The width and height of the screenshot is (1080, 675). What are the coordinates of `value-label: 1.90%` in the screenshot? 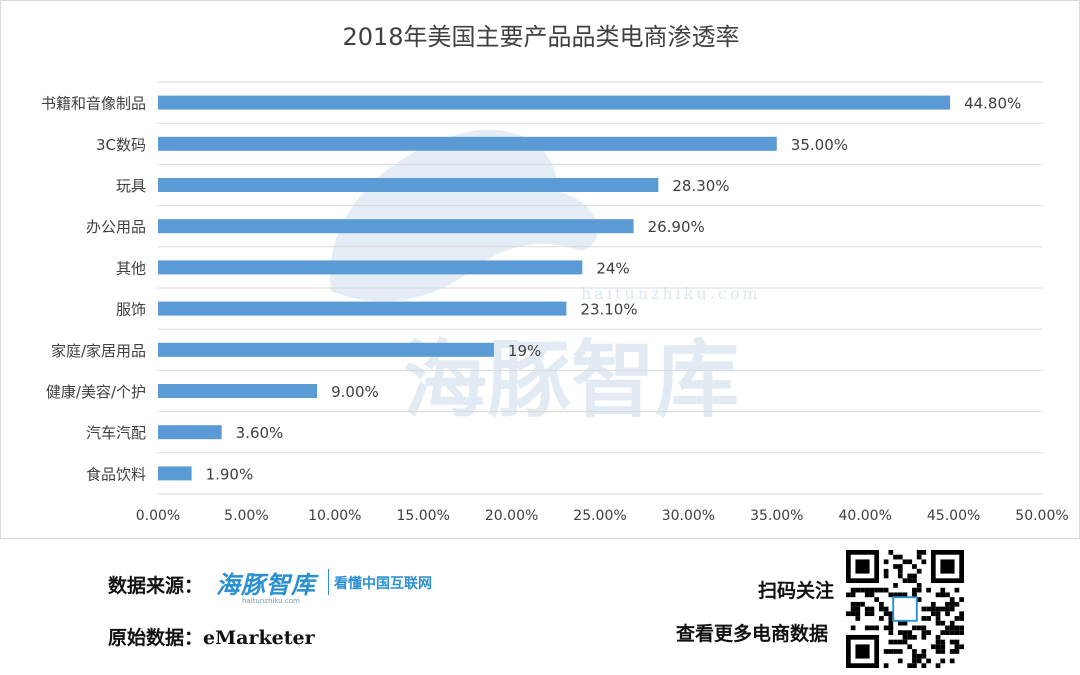 It's located at (230, 474).